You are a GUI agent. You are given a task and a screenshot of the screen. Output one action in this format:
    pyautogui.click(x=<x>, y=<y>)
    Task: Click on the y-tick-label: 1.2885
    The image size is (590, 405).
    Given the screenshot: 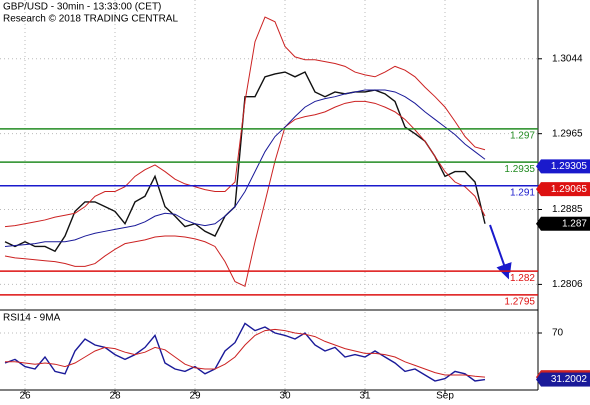 What is the action you would take?
    pyautogui.click(x=567, y=209)
    